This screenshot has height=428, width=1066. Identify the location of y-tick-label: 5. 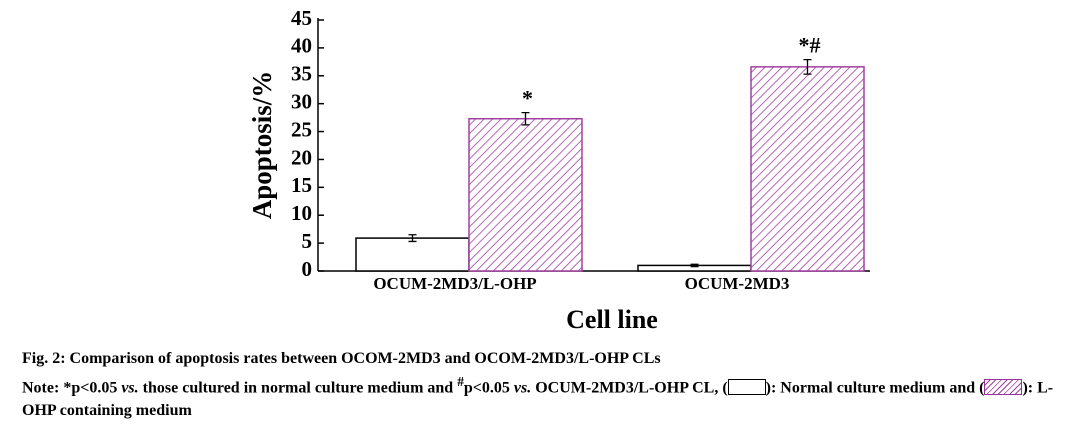
(307, 241).